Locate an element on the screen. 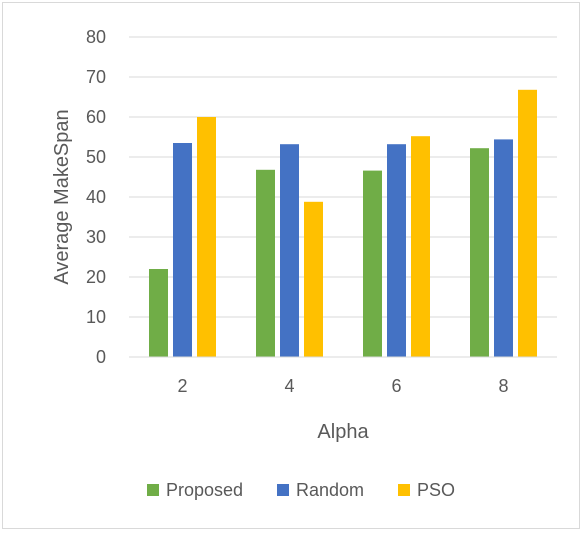 This screenshot has height=533, width=584. y-tick-label: 60 is located at coordinates (96, 117).